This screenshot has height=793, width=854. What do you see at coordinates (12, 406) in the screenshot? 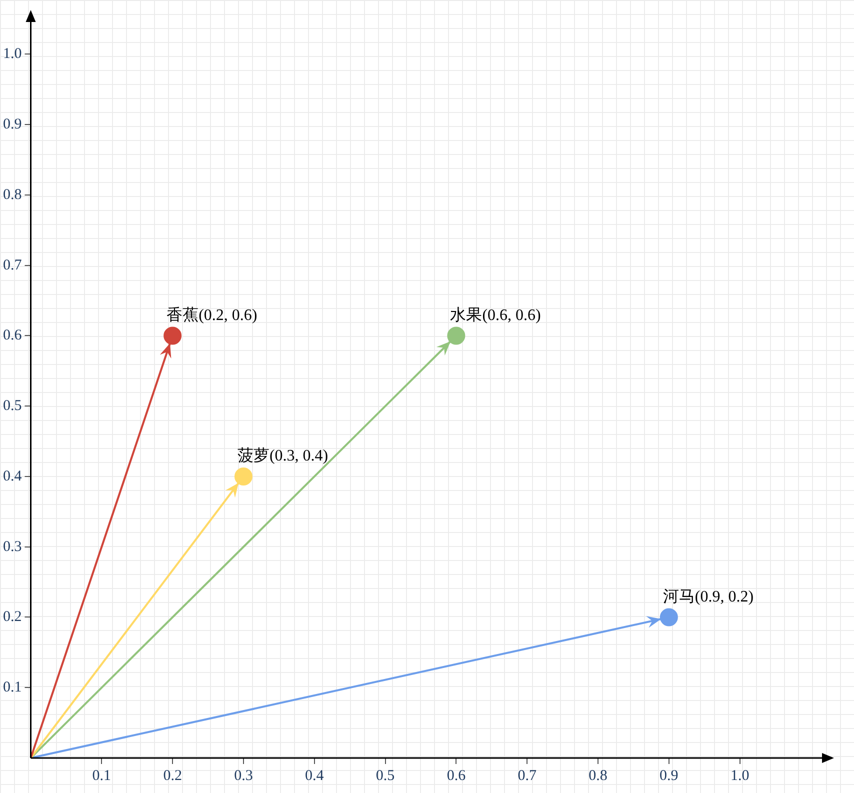
I see `y-tick-label: 0.5` at bounding box center [12, 406].